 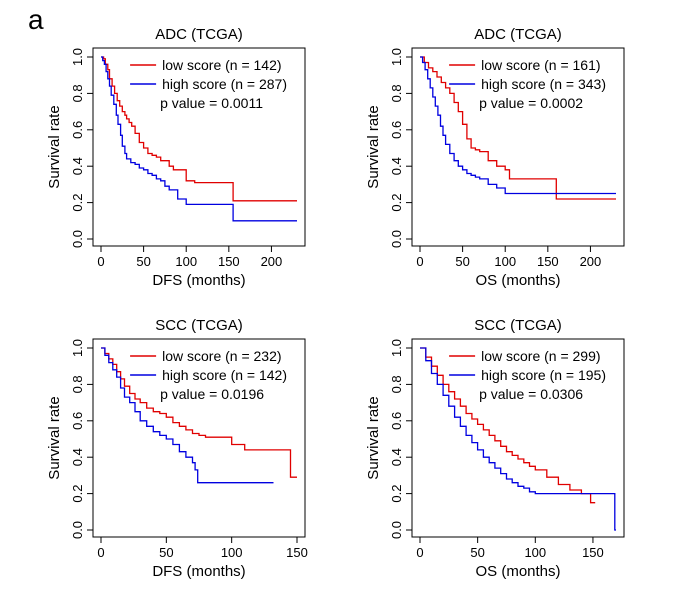 I want to click on legend-label: high score (n = 343), so click(x=543, y=84).